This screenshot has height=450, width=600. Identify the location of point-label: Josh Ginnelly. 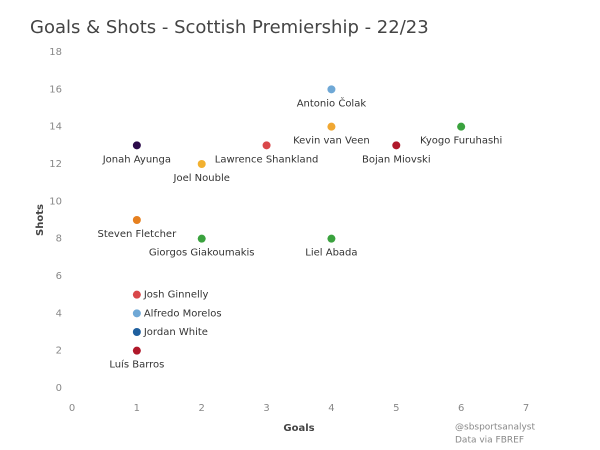
(176, 295).